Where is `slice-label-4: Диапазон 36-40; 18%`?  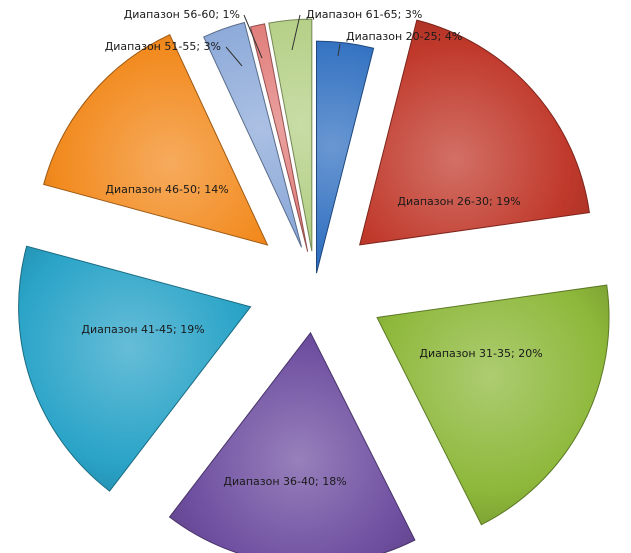 slice-label-4: Диапазон 36-40; 18% is located at coordinates (284, 481).